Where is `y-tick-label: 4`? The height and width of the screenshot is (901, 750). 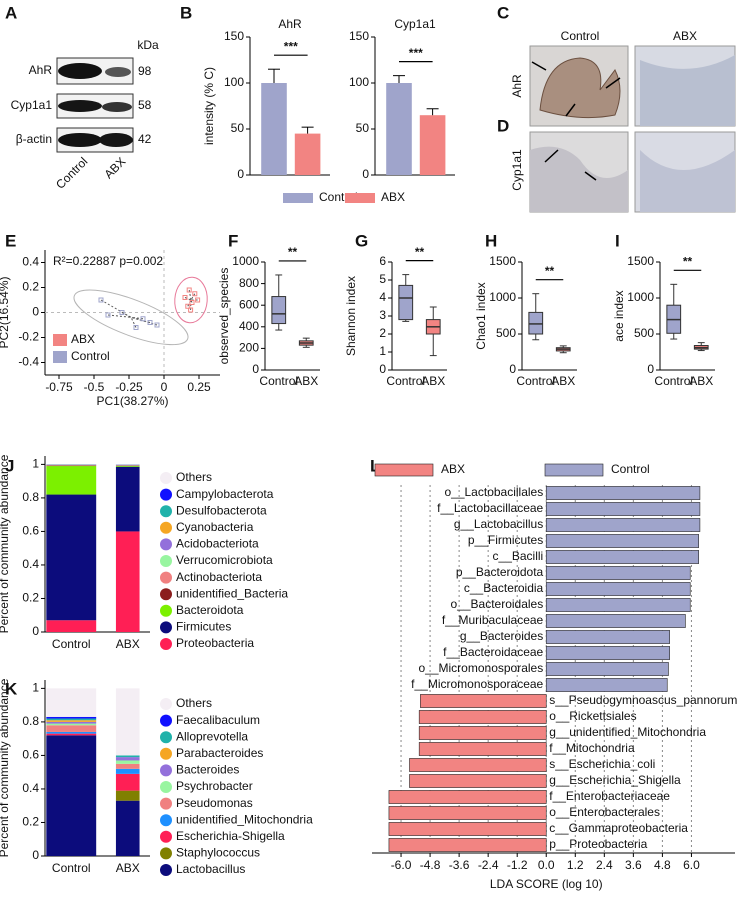 y-tick-label: 4 is located at coordinates (382, 297).